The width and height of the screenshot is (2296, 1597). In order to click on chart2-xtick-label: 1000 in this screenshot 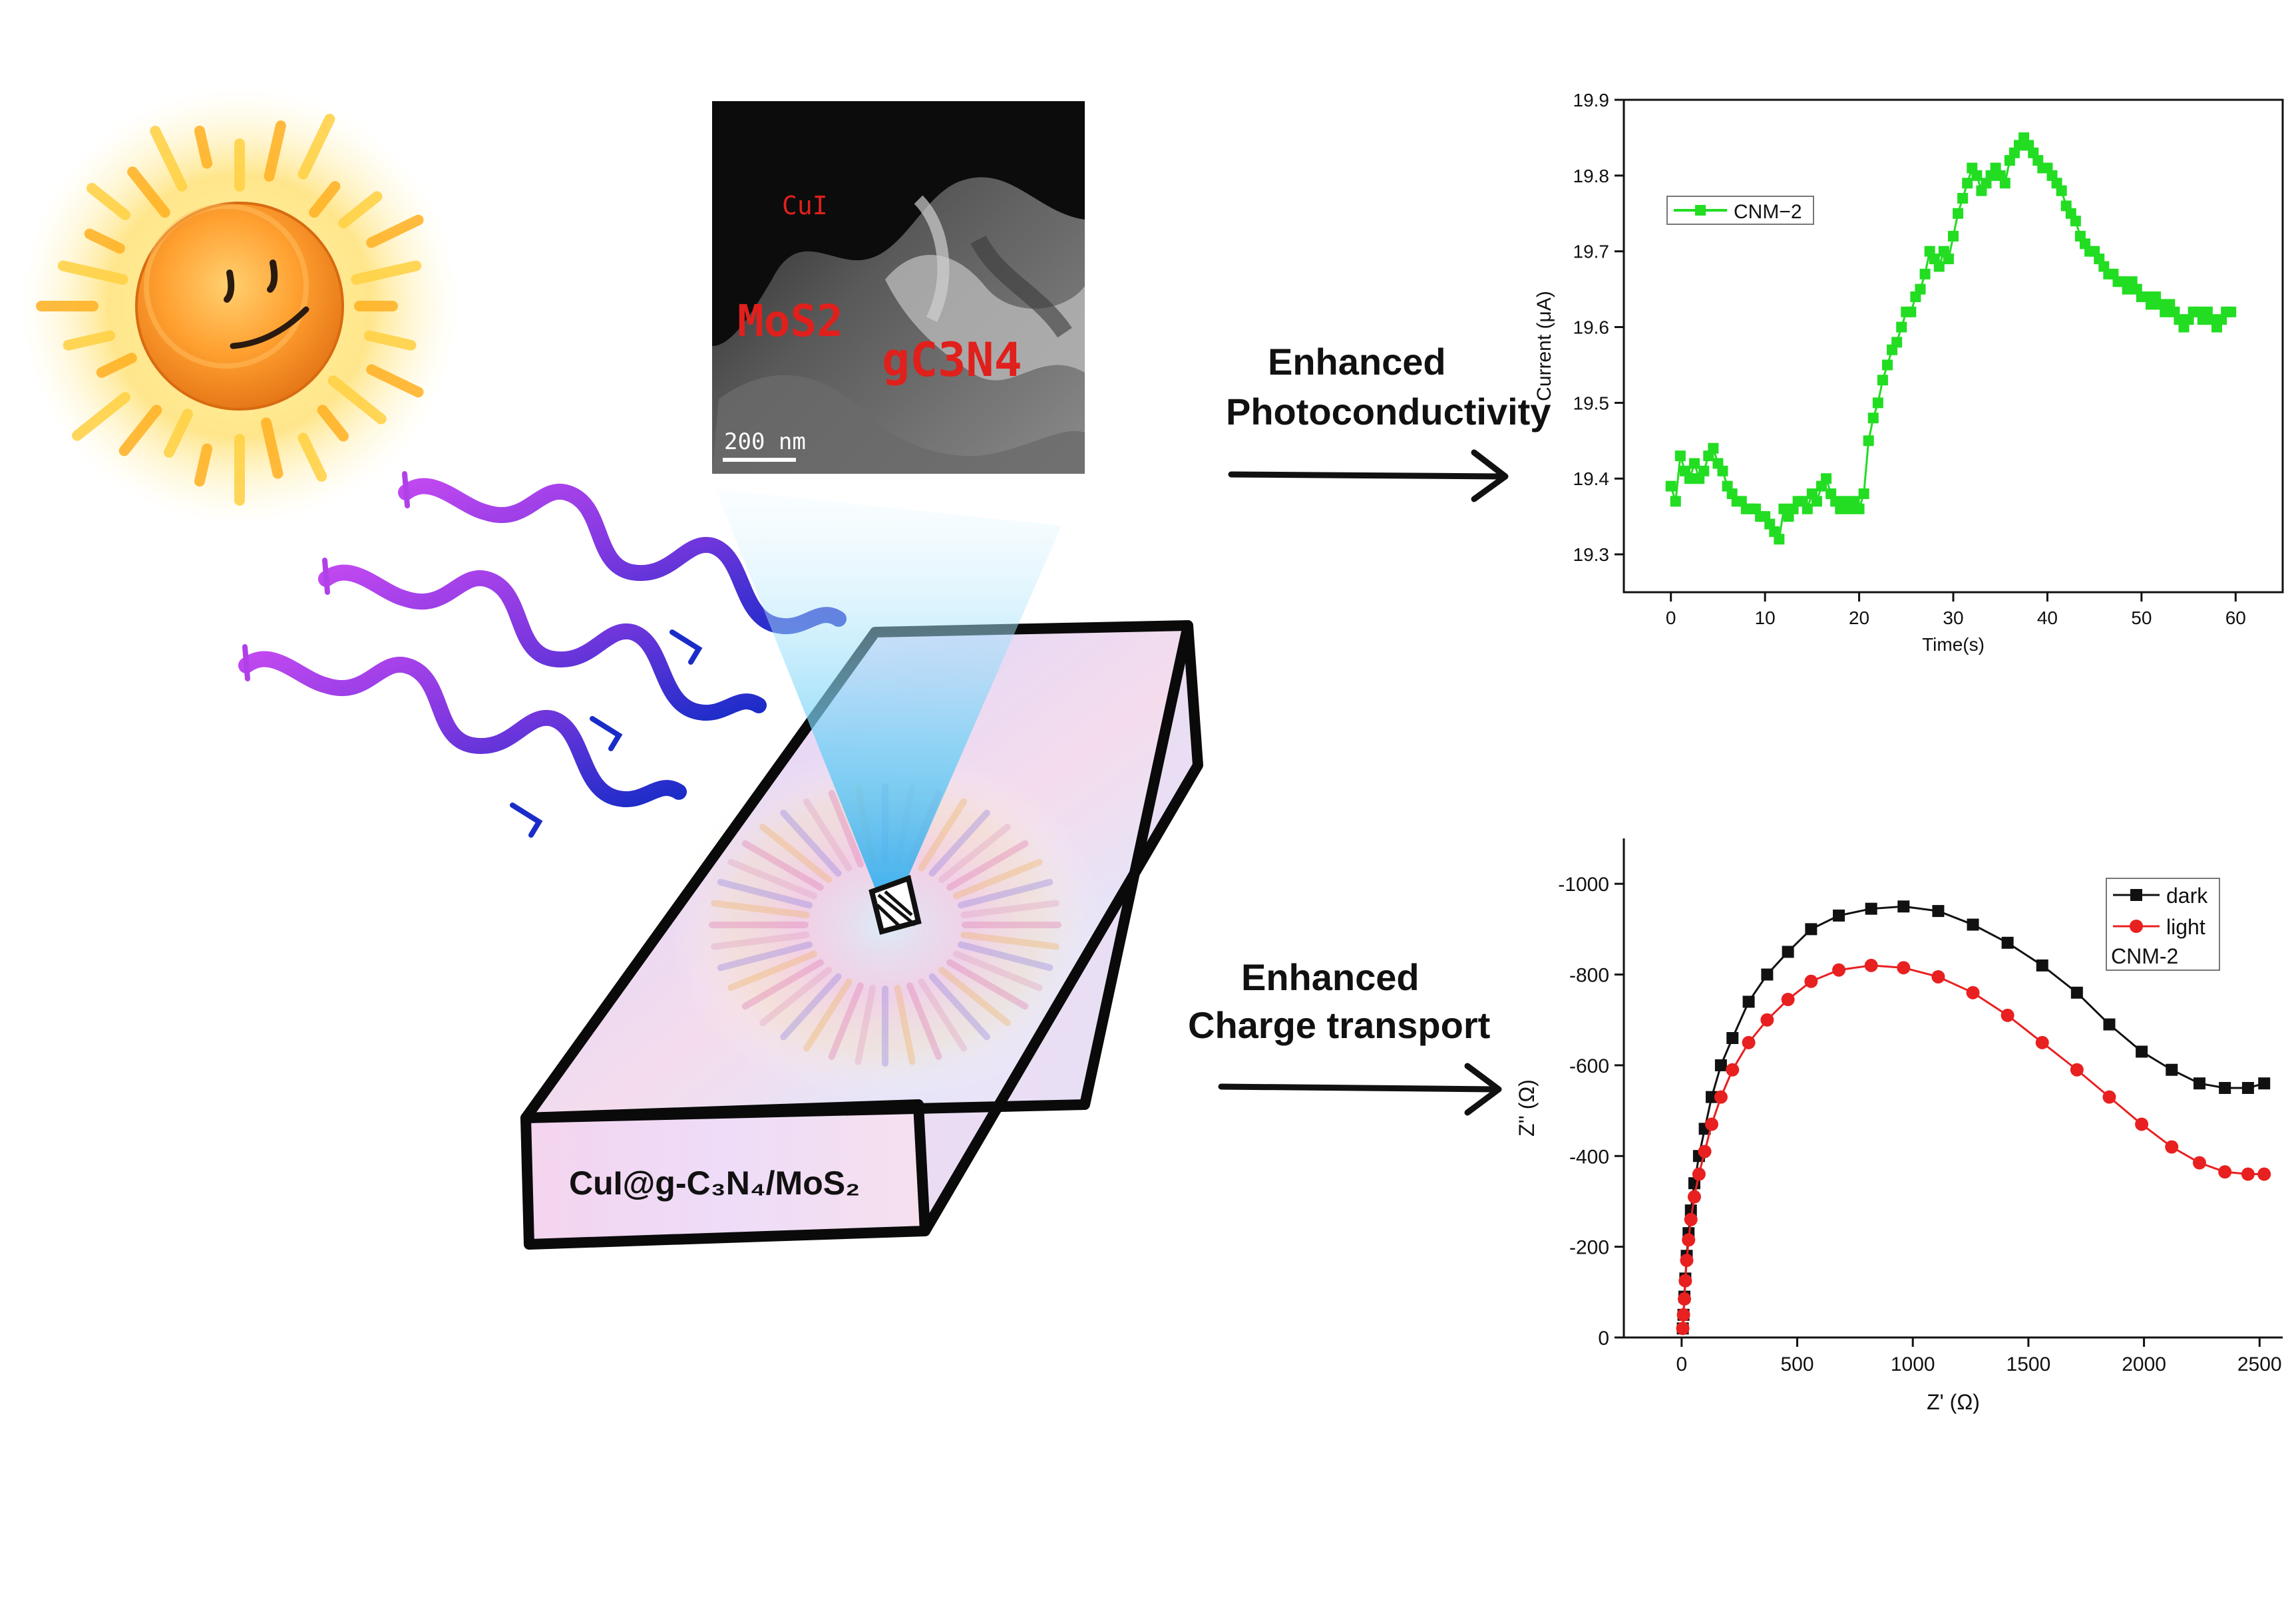, I will do `click(1913, 1364)`.